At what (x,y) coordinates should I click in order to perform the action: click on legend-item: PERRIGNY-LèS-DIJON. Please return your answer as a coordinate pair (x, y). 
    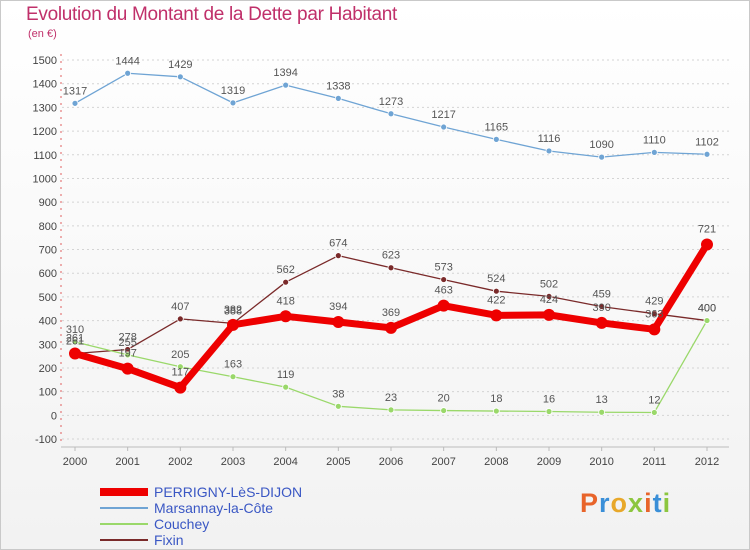
    Looking at the image, I should click on (201, 492).